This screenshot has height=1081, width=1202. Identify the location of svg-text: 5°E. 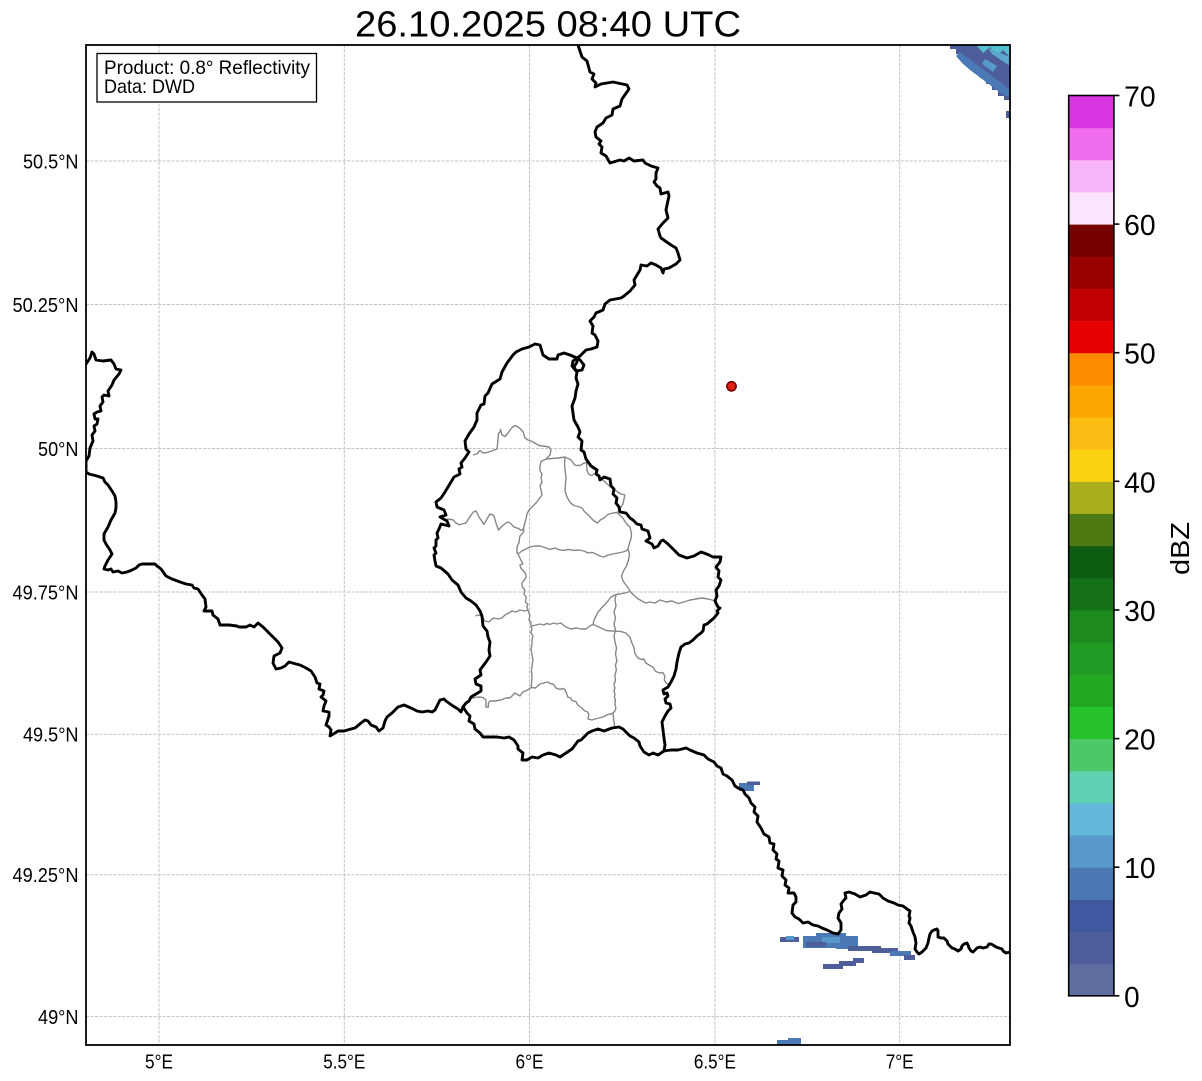
(159, 1062).